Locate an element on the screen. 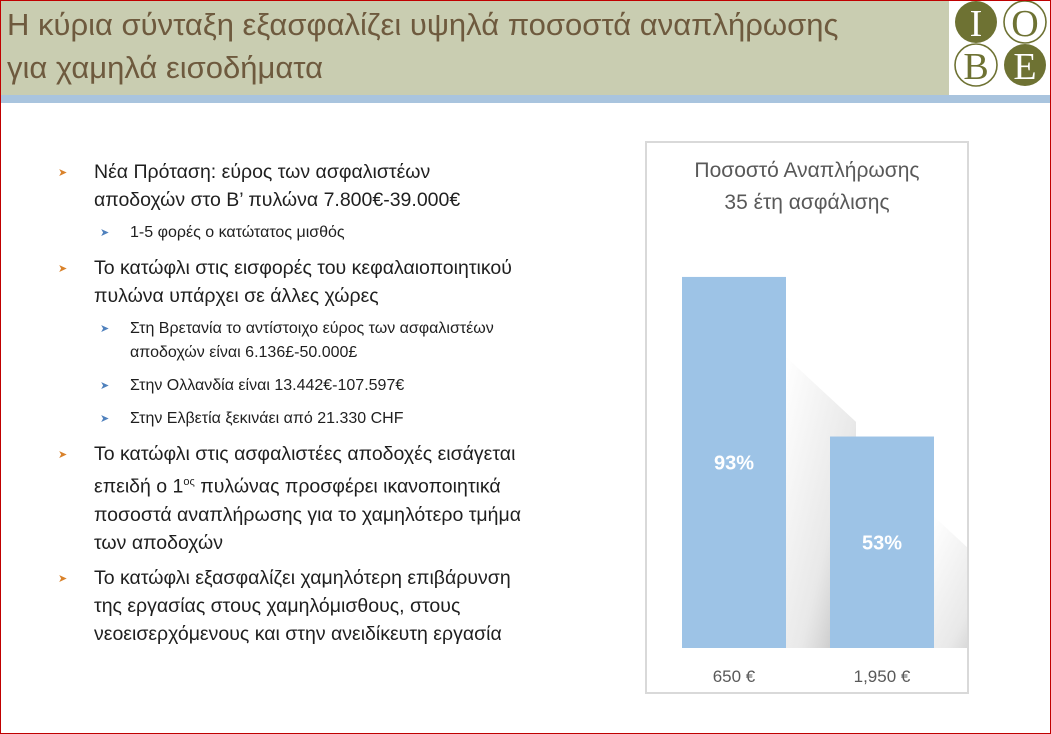 The height and width of the screenshot is (734, 1051). logo-circle-br is located at coordinates (1025, 65).